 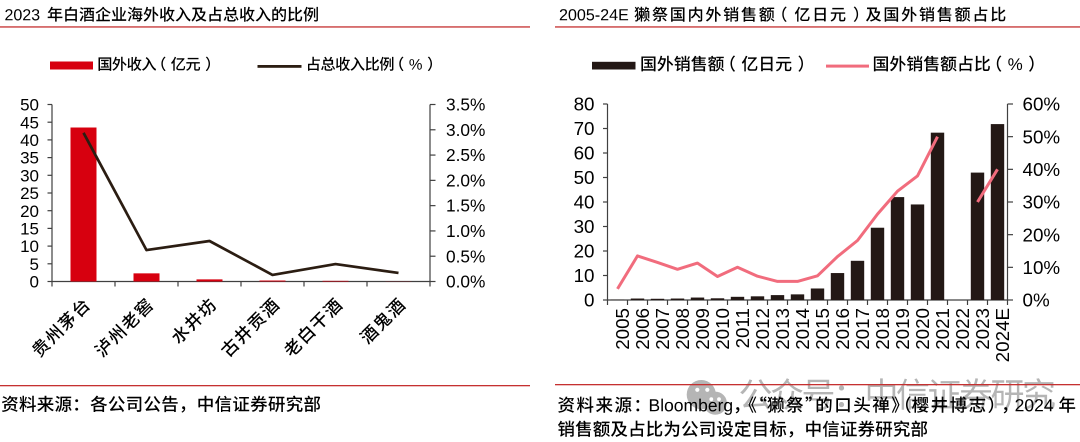 What do you see at coordinates (702, 329) in the screenshot?
I see `svg-text: 2009` at bounding box center [702, 329].